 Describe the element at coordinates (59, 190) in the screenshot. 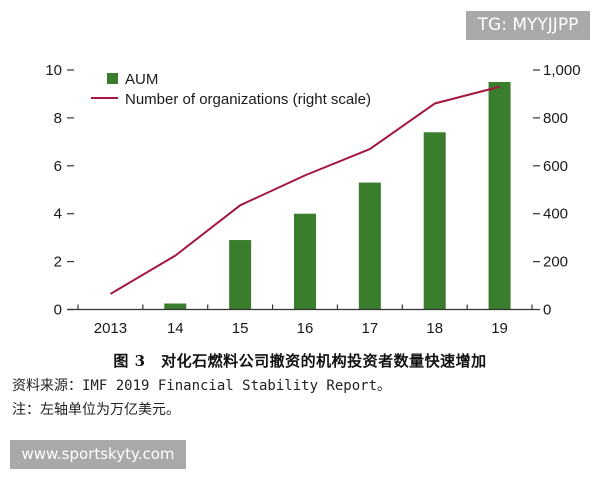

I see `left-axis: 0 2 4 6 8 10` at that location.